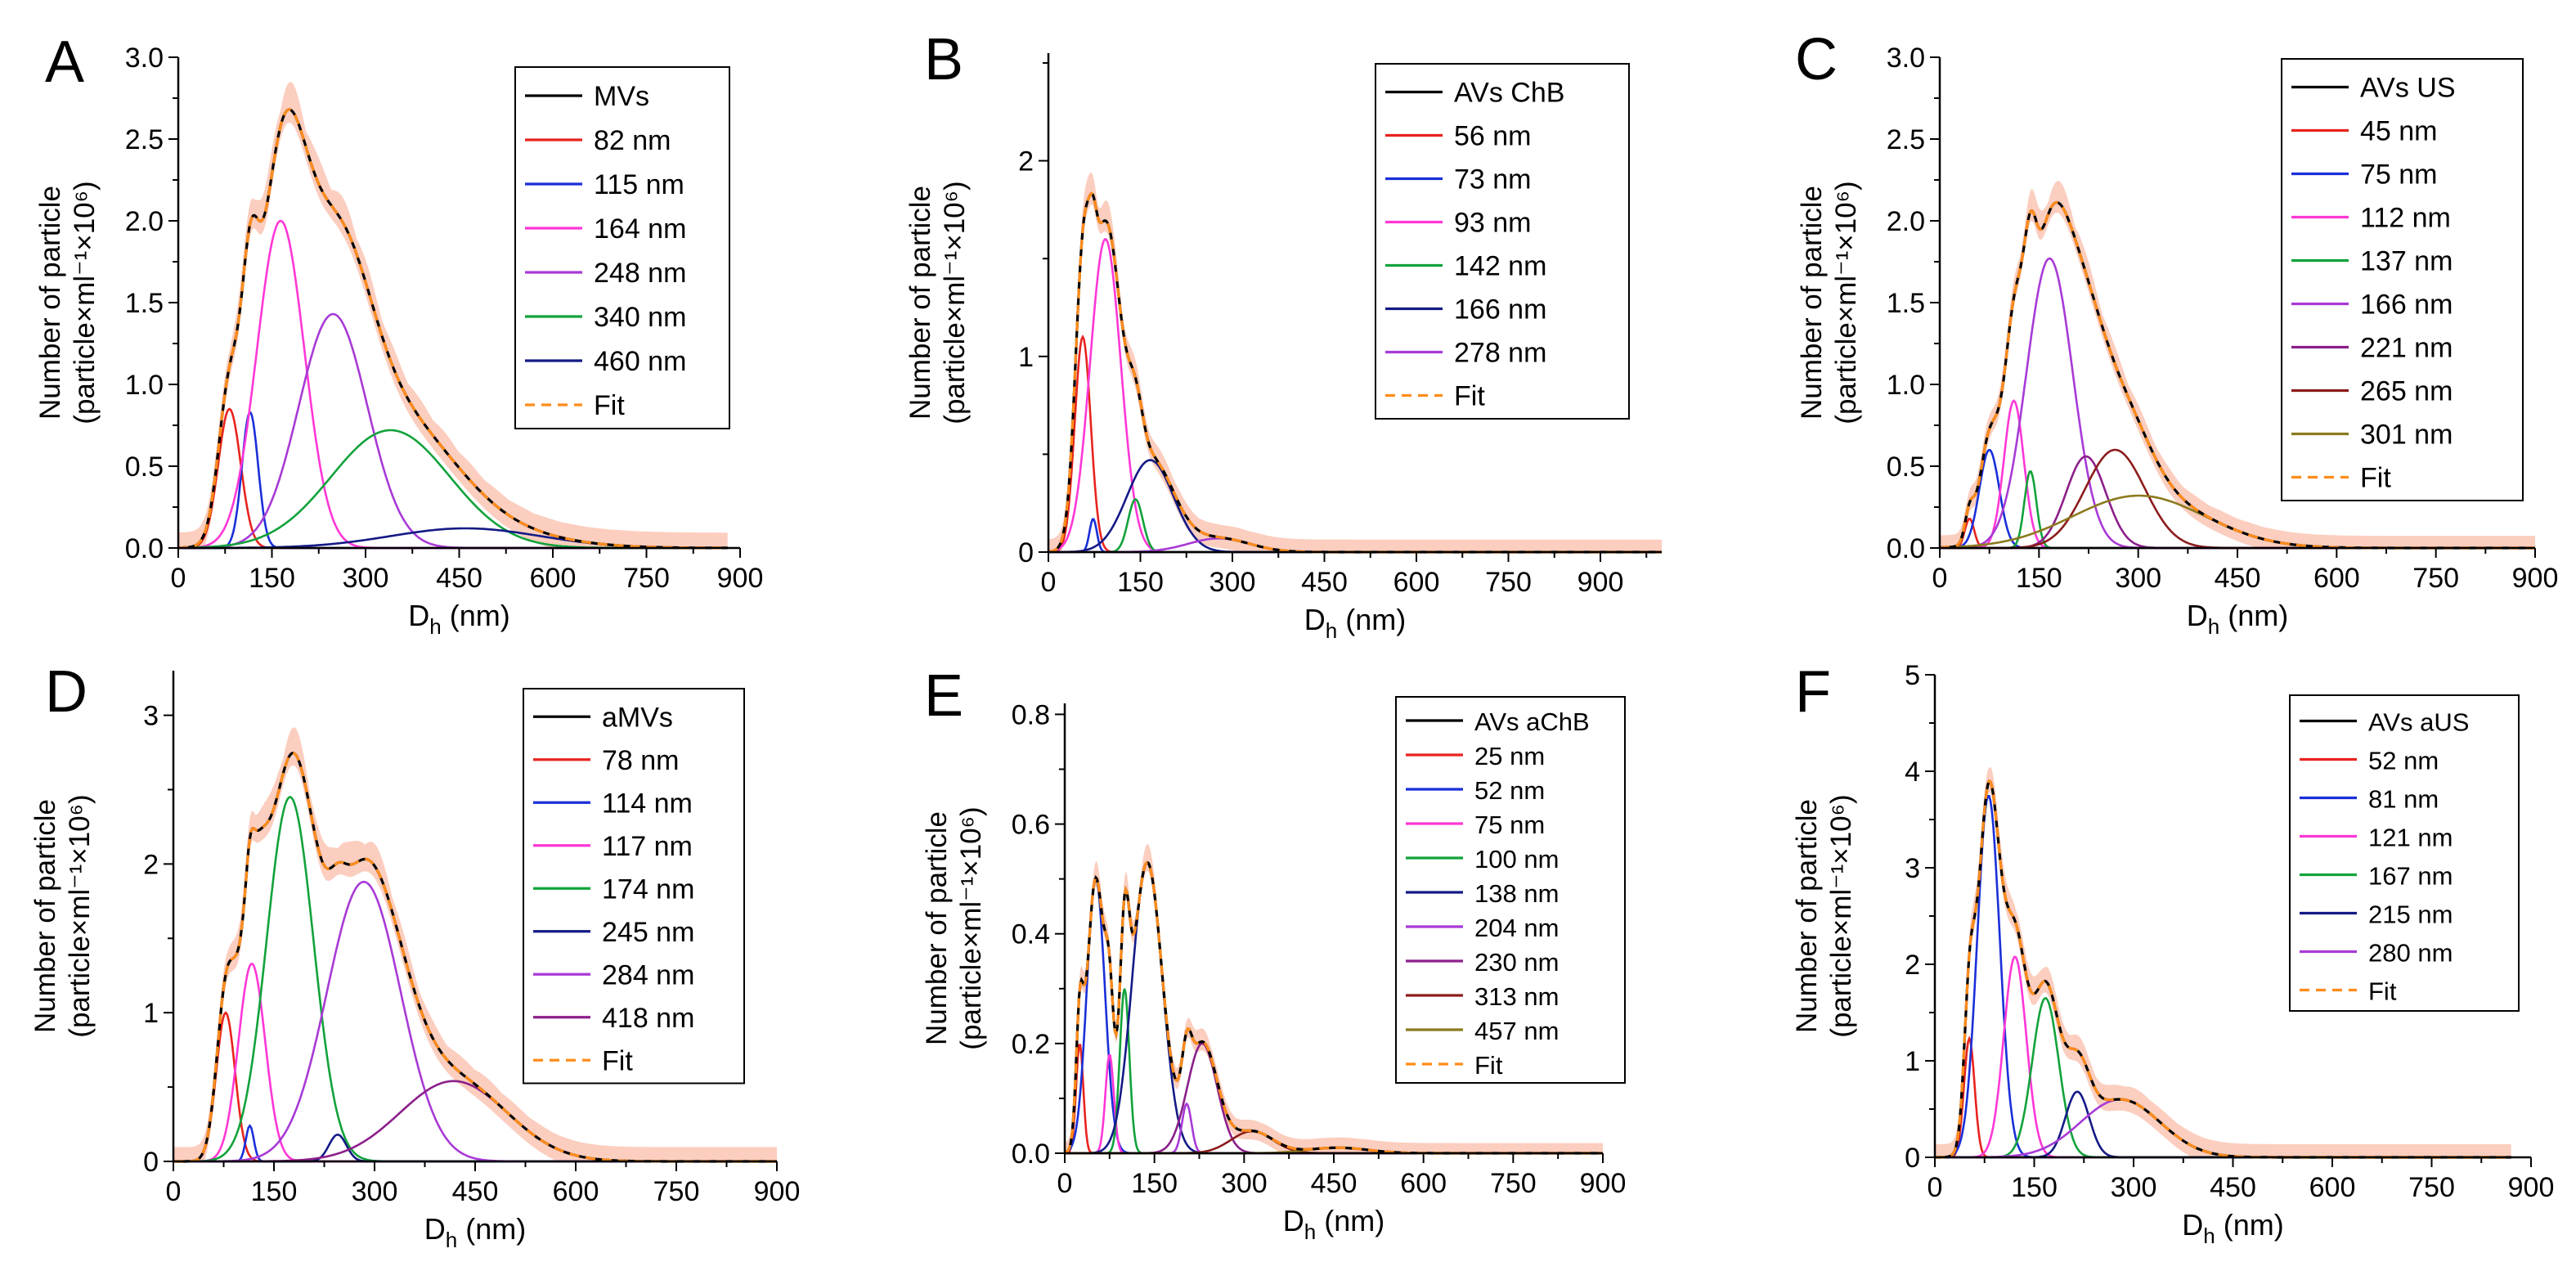 This screenshot has width=2576, height=1280. Describe the element at coordinates (2410, 838) in the screenshot. I see `legend-label: 121 nm` at that location.